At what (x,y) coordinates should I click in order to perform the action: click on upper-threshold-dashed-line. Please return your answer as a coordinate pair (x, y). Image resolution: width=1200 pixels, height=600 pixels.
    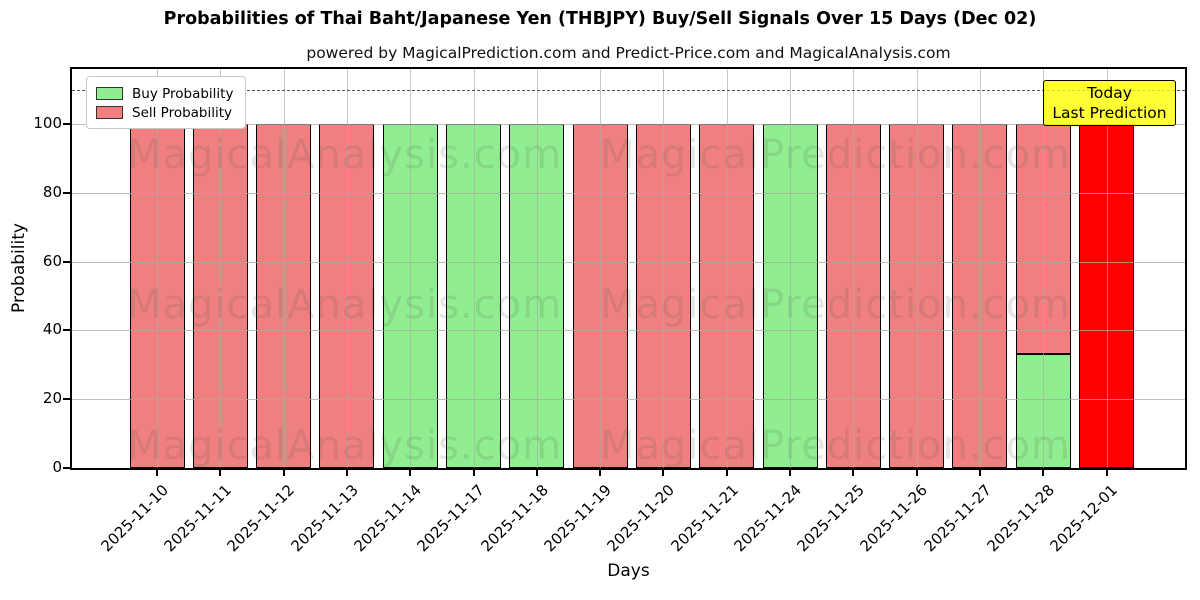
    Looking at the image, I should click on (628, 90).